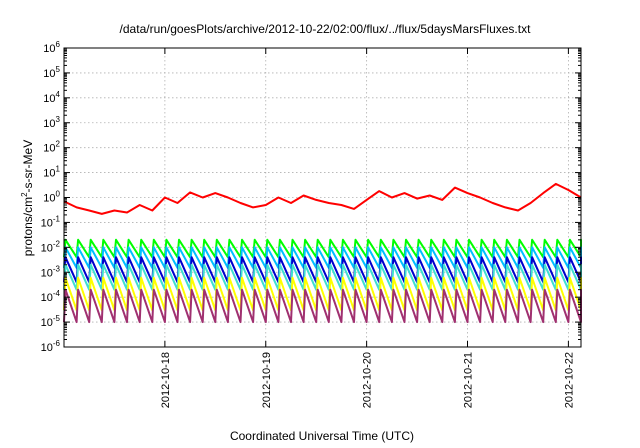  What do you see at coordinates (51, 147) in the screenshot?
I see `y-tick-label: 10²` at bounding box center [51, 147].